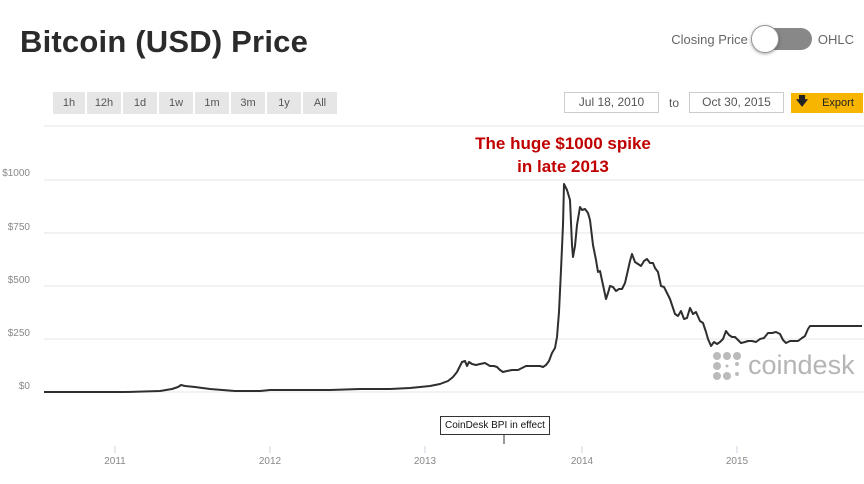  I want to click on range-12h-button: 12h, so click(104, 103).